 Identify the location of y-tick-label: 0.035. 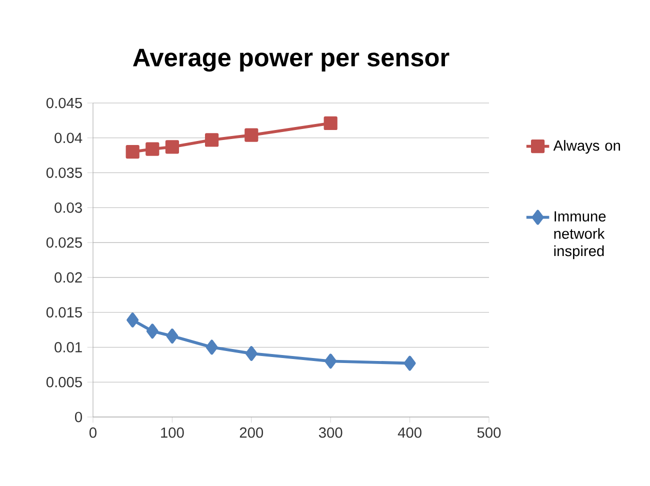
(64, 173).